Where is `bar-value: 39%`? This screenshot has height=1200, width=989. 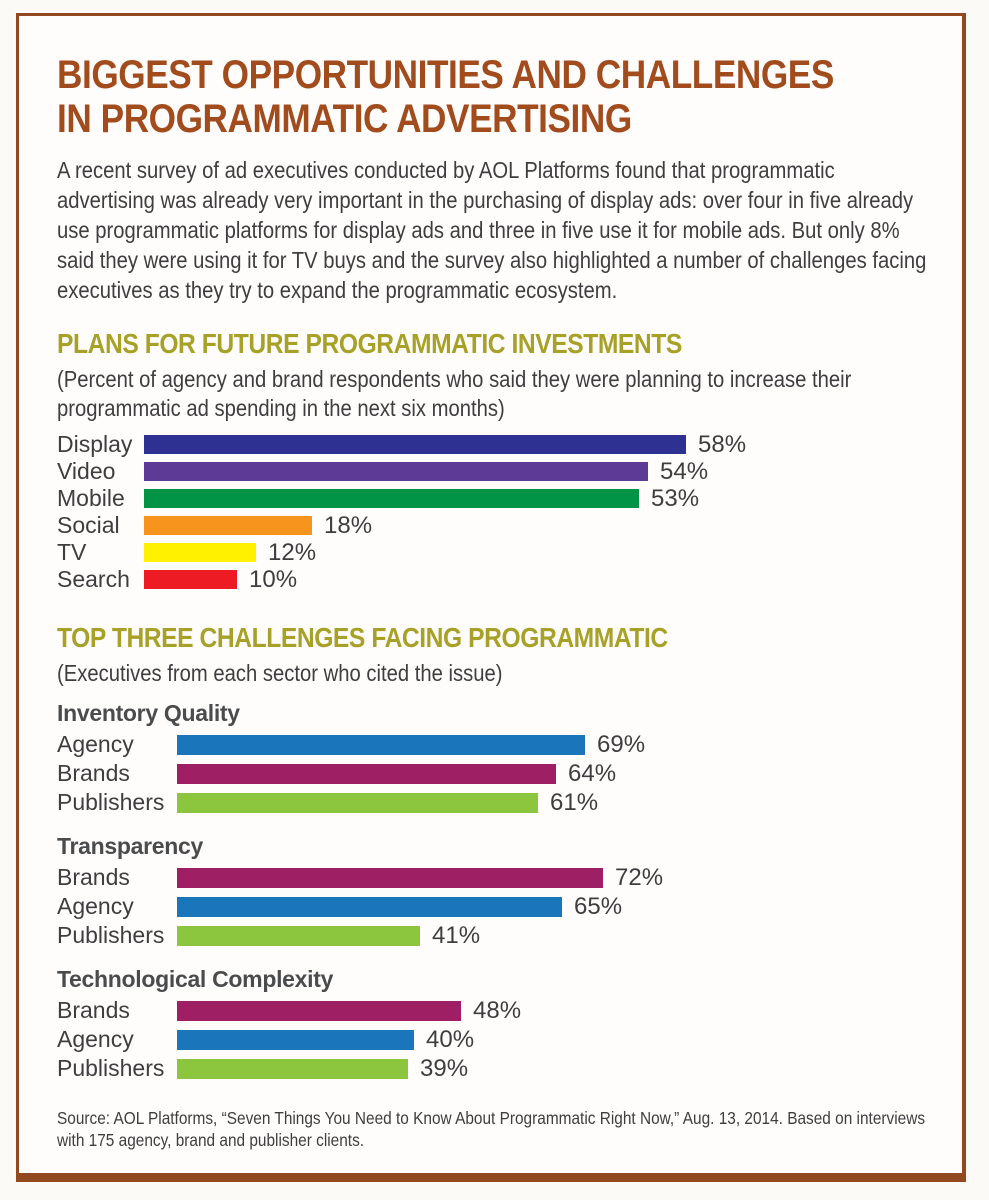
bar-value: 39% is located at coordinates (444, 1068).